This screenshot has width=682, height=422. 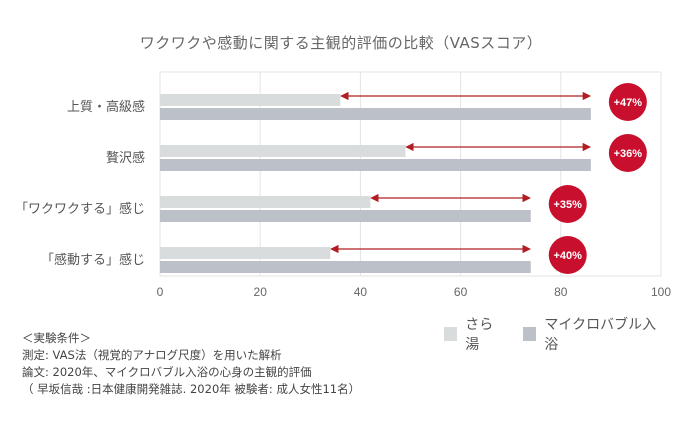 I want to click on legend-item-series-1: さら湯, so click(x=474, y=334).